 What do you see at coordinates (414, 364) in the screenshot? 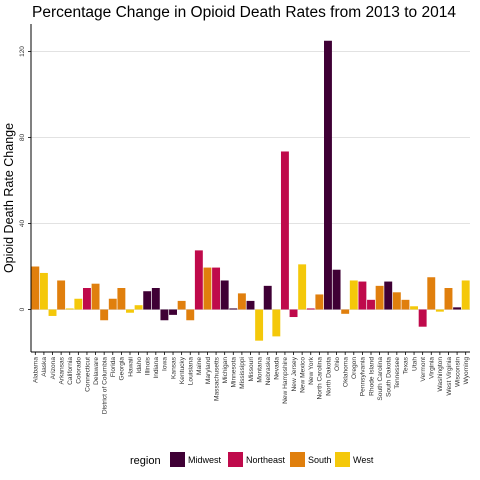
I see `x-tick-label: Utah` at bounding box center [414, 364].